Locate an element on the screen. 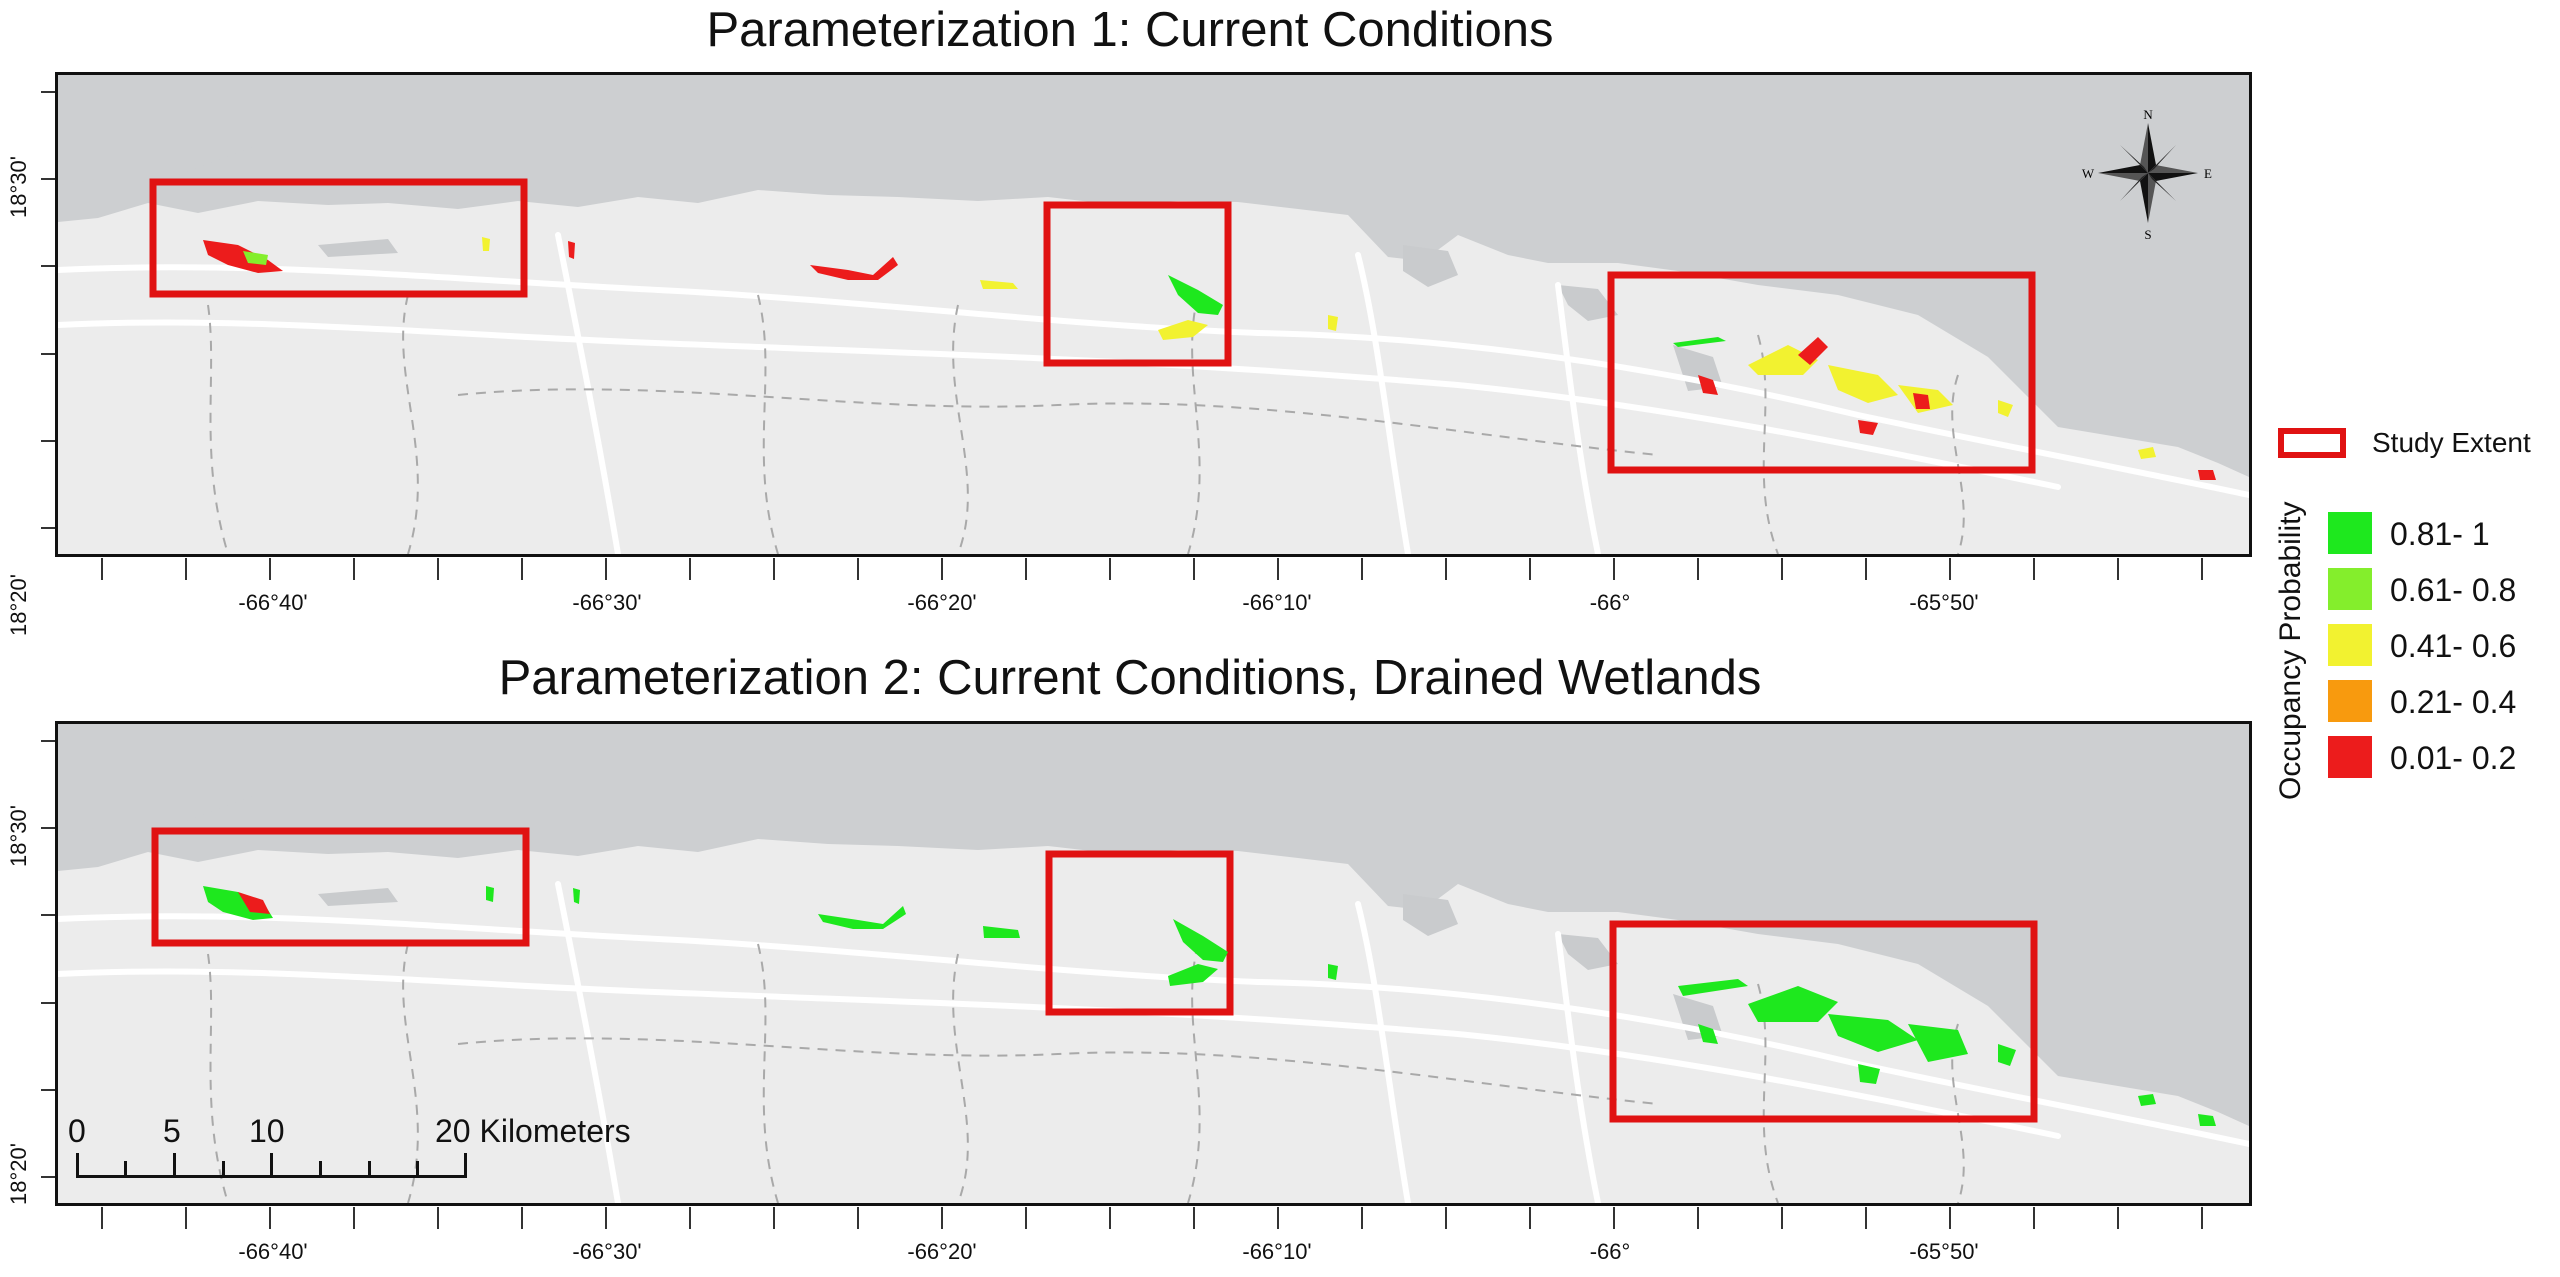  scale-label-5: 5 is located at coordinates (172, 1131).